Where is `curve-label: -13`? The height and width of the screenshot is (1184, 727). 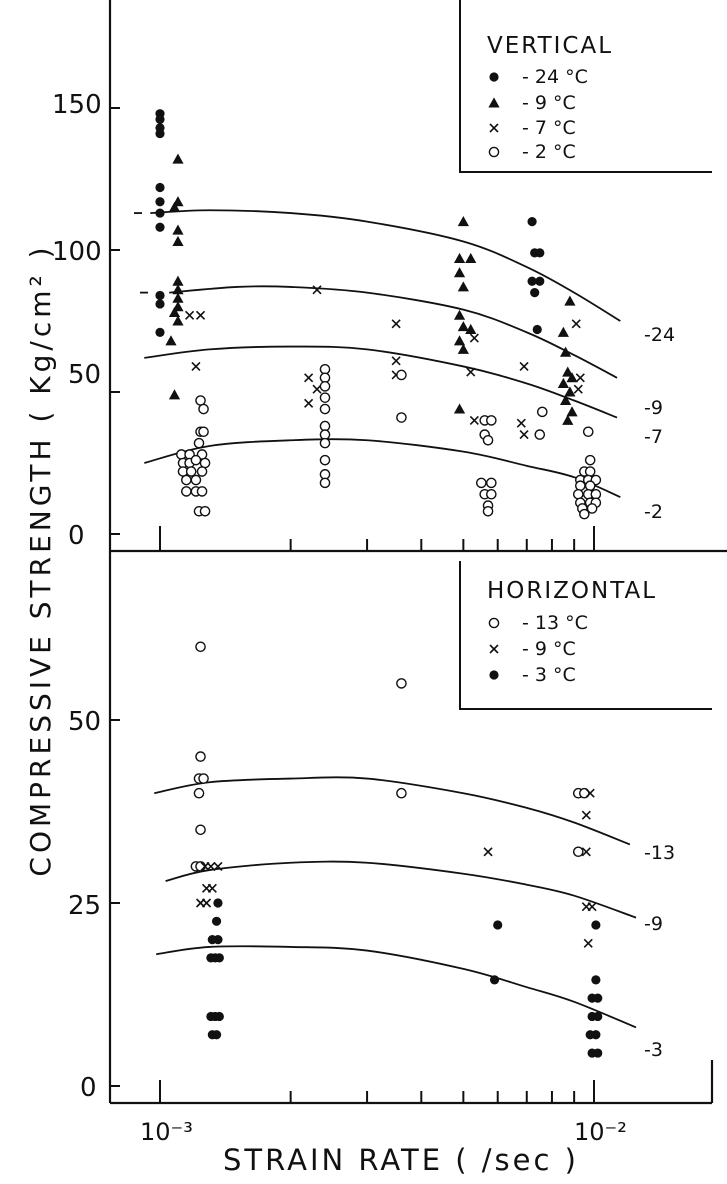
curve-label: -13 is located at coordinates (659, 853).